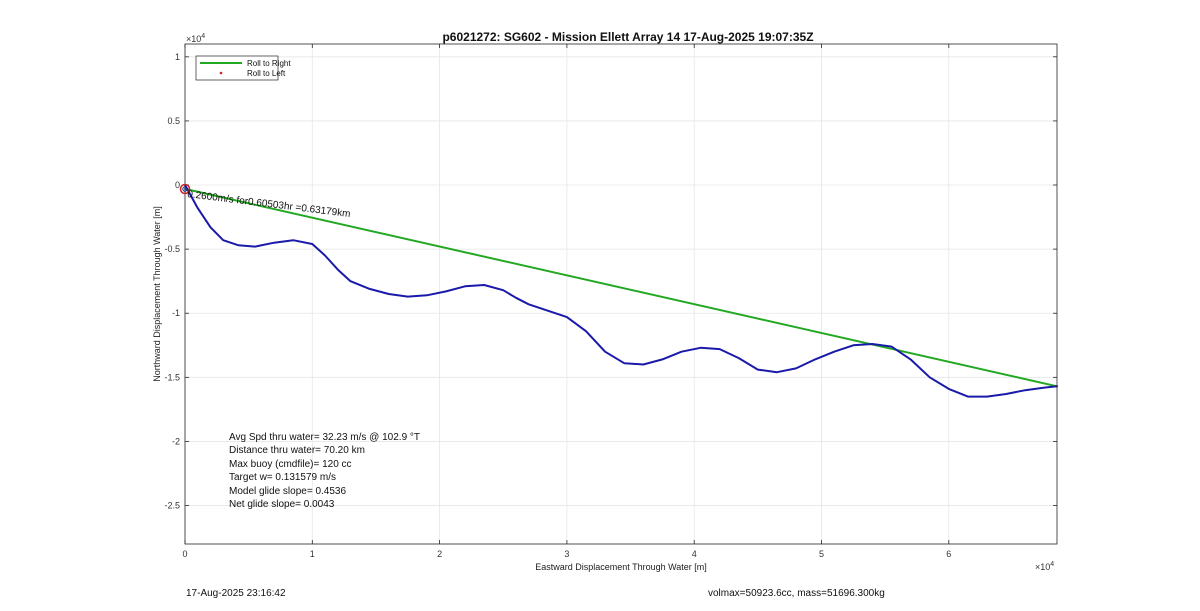 This screenshot has width=1200, height=611. I want to click on footer-vol-mass: volmax=50923.6cc, mass=51696.300kg, so click(796, 593).